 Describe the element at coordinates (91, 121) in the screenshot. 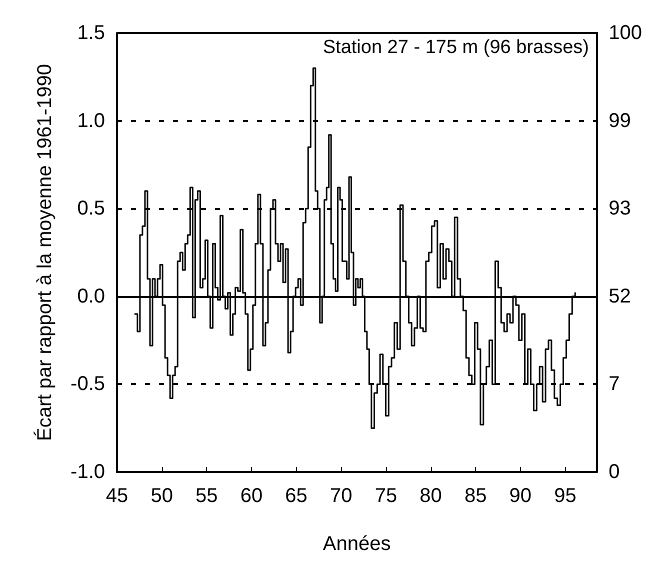

I see `y-tick-label: 1.0` at that location.